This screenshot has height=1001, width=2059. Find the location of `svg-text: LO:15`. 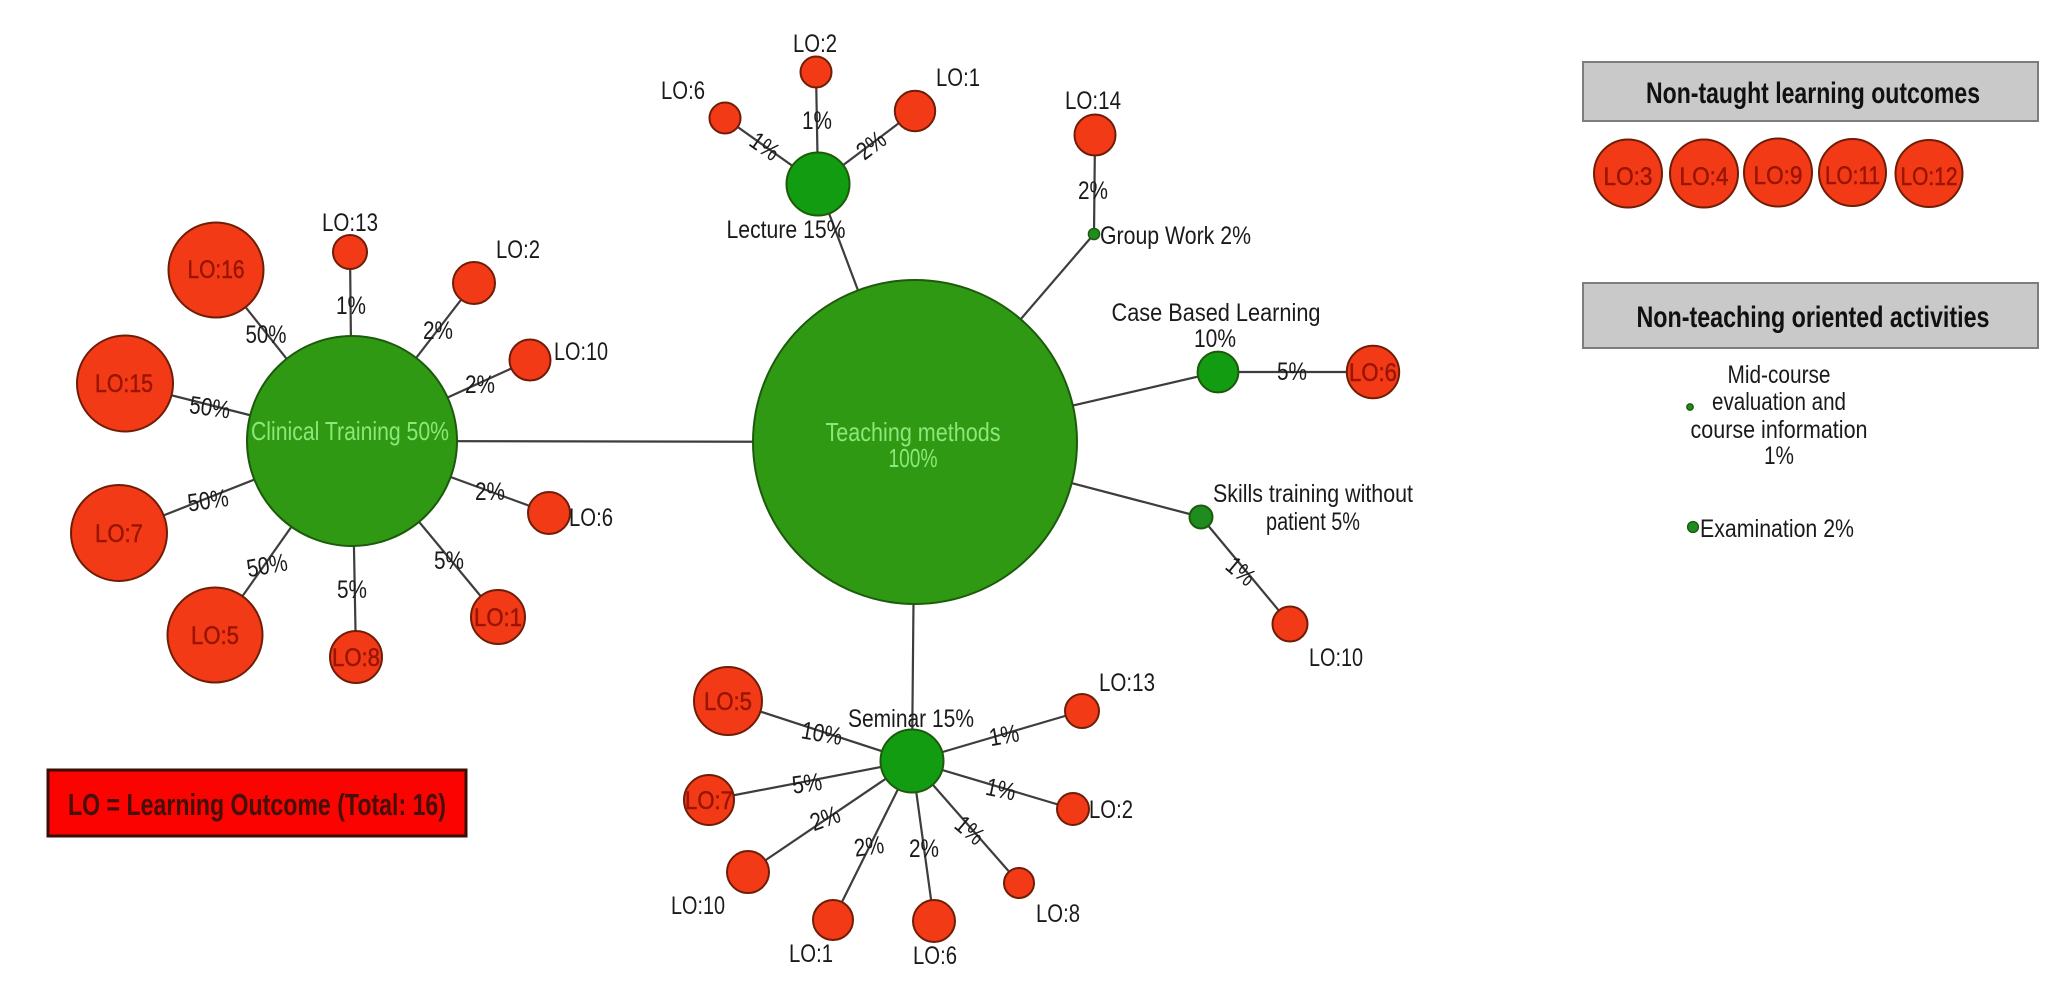

svg-text: LO:15 is located at coordinates (124, 384).